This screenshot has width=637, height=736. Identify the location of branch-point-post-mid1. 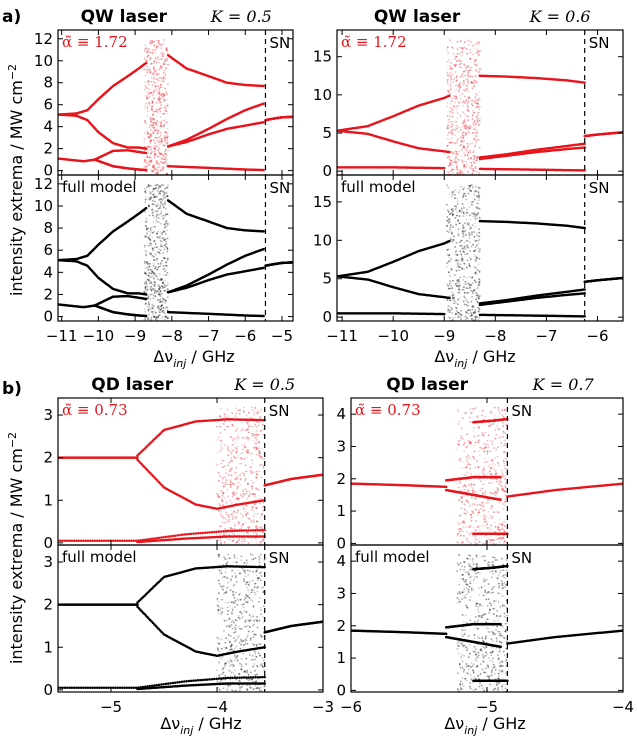
(263, 103).